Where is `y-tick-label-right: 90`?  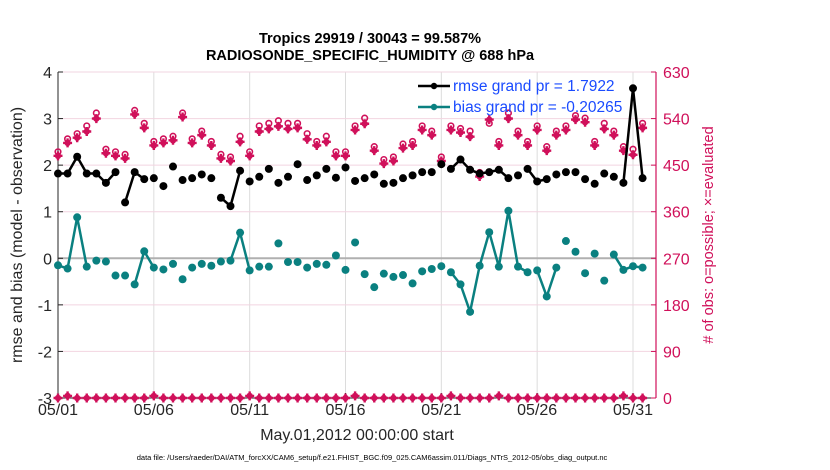 y-tick-label-right: 90 is located at coordinates (672, 352).